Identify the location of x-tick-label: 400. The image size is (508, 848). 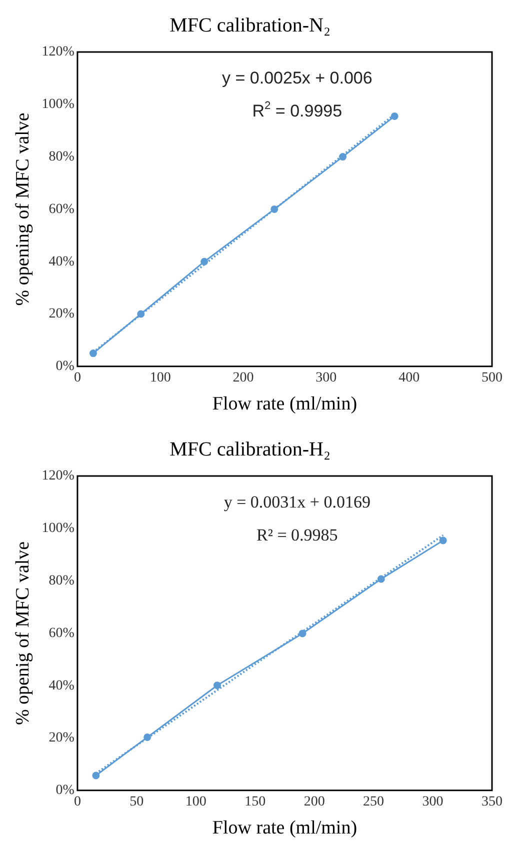
(409, 378).